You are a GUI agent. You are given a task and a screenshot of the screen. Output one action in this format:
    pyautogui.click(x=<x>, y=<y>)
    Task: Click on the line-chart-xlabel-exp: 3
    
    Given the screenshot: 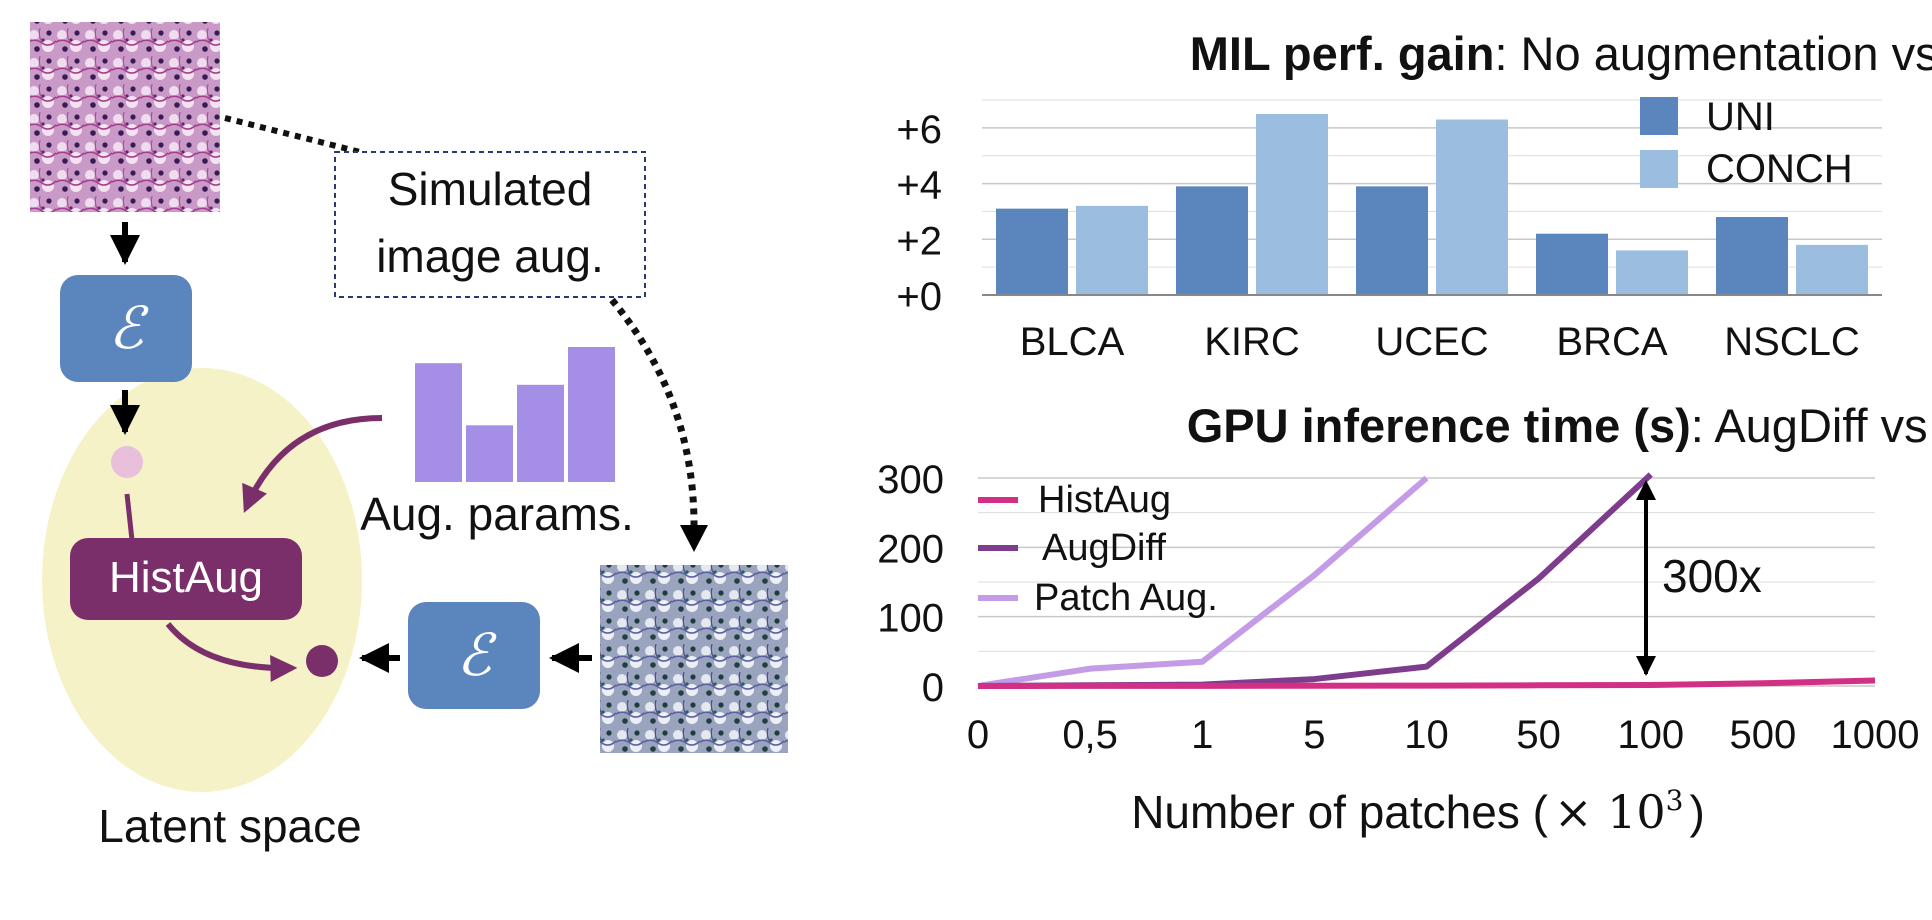 What is the action you would take?
    pyautogui.click(x=1675, y=800)
    